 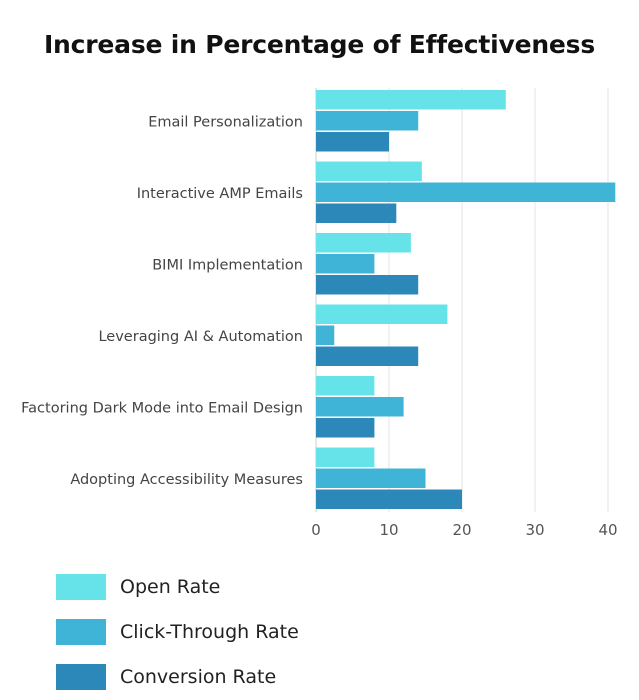 What do you see at coordinates (225, 123) in the screenshot?
I see `category-label: Email Personalization` at bounding box center [225, 123].